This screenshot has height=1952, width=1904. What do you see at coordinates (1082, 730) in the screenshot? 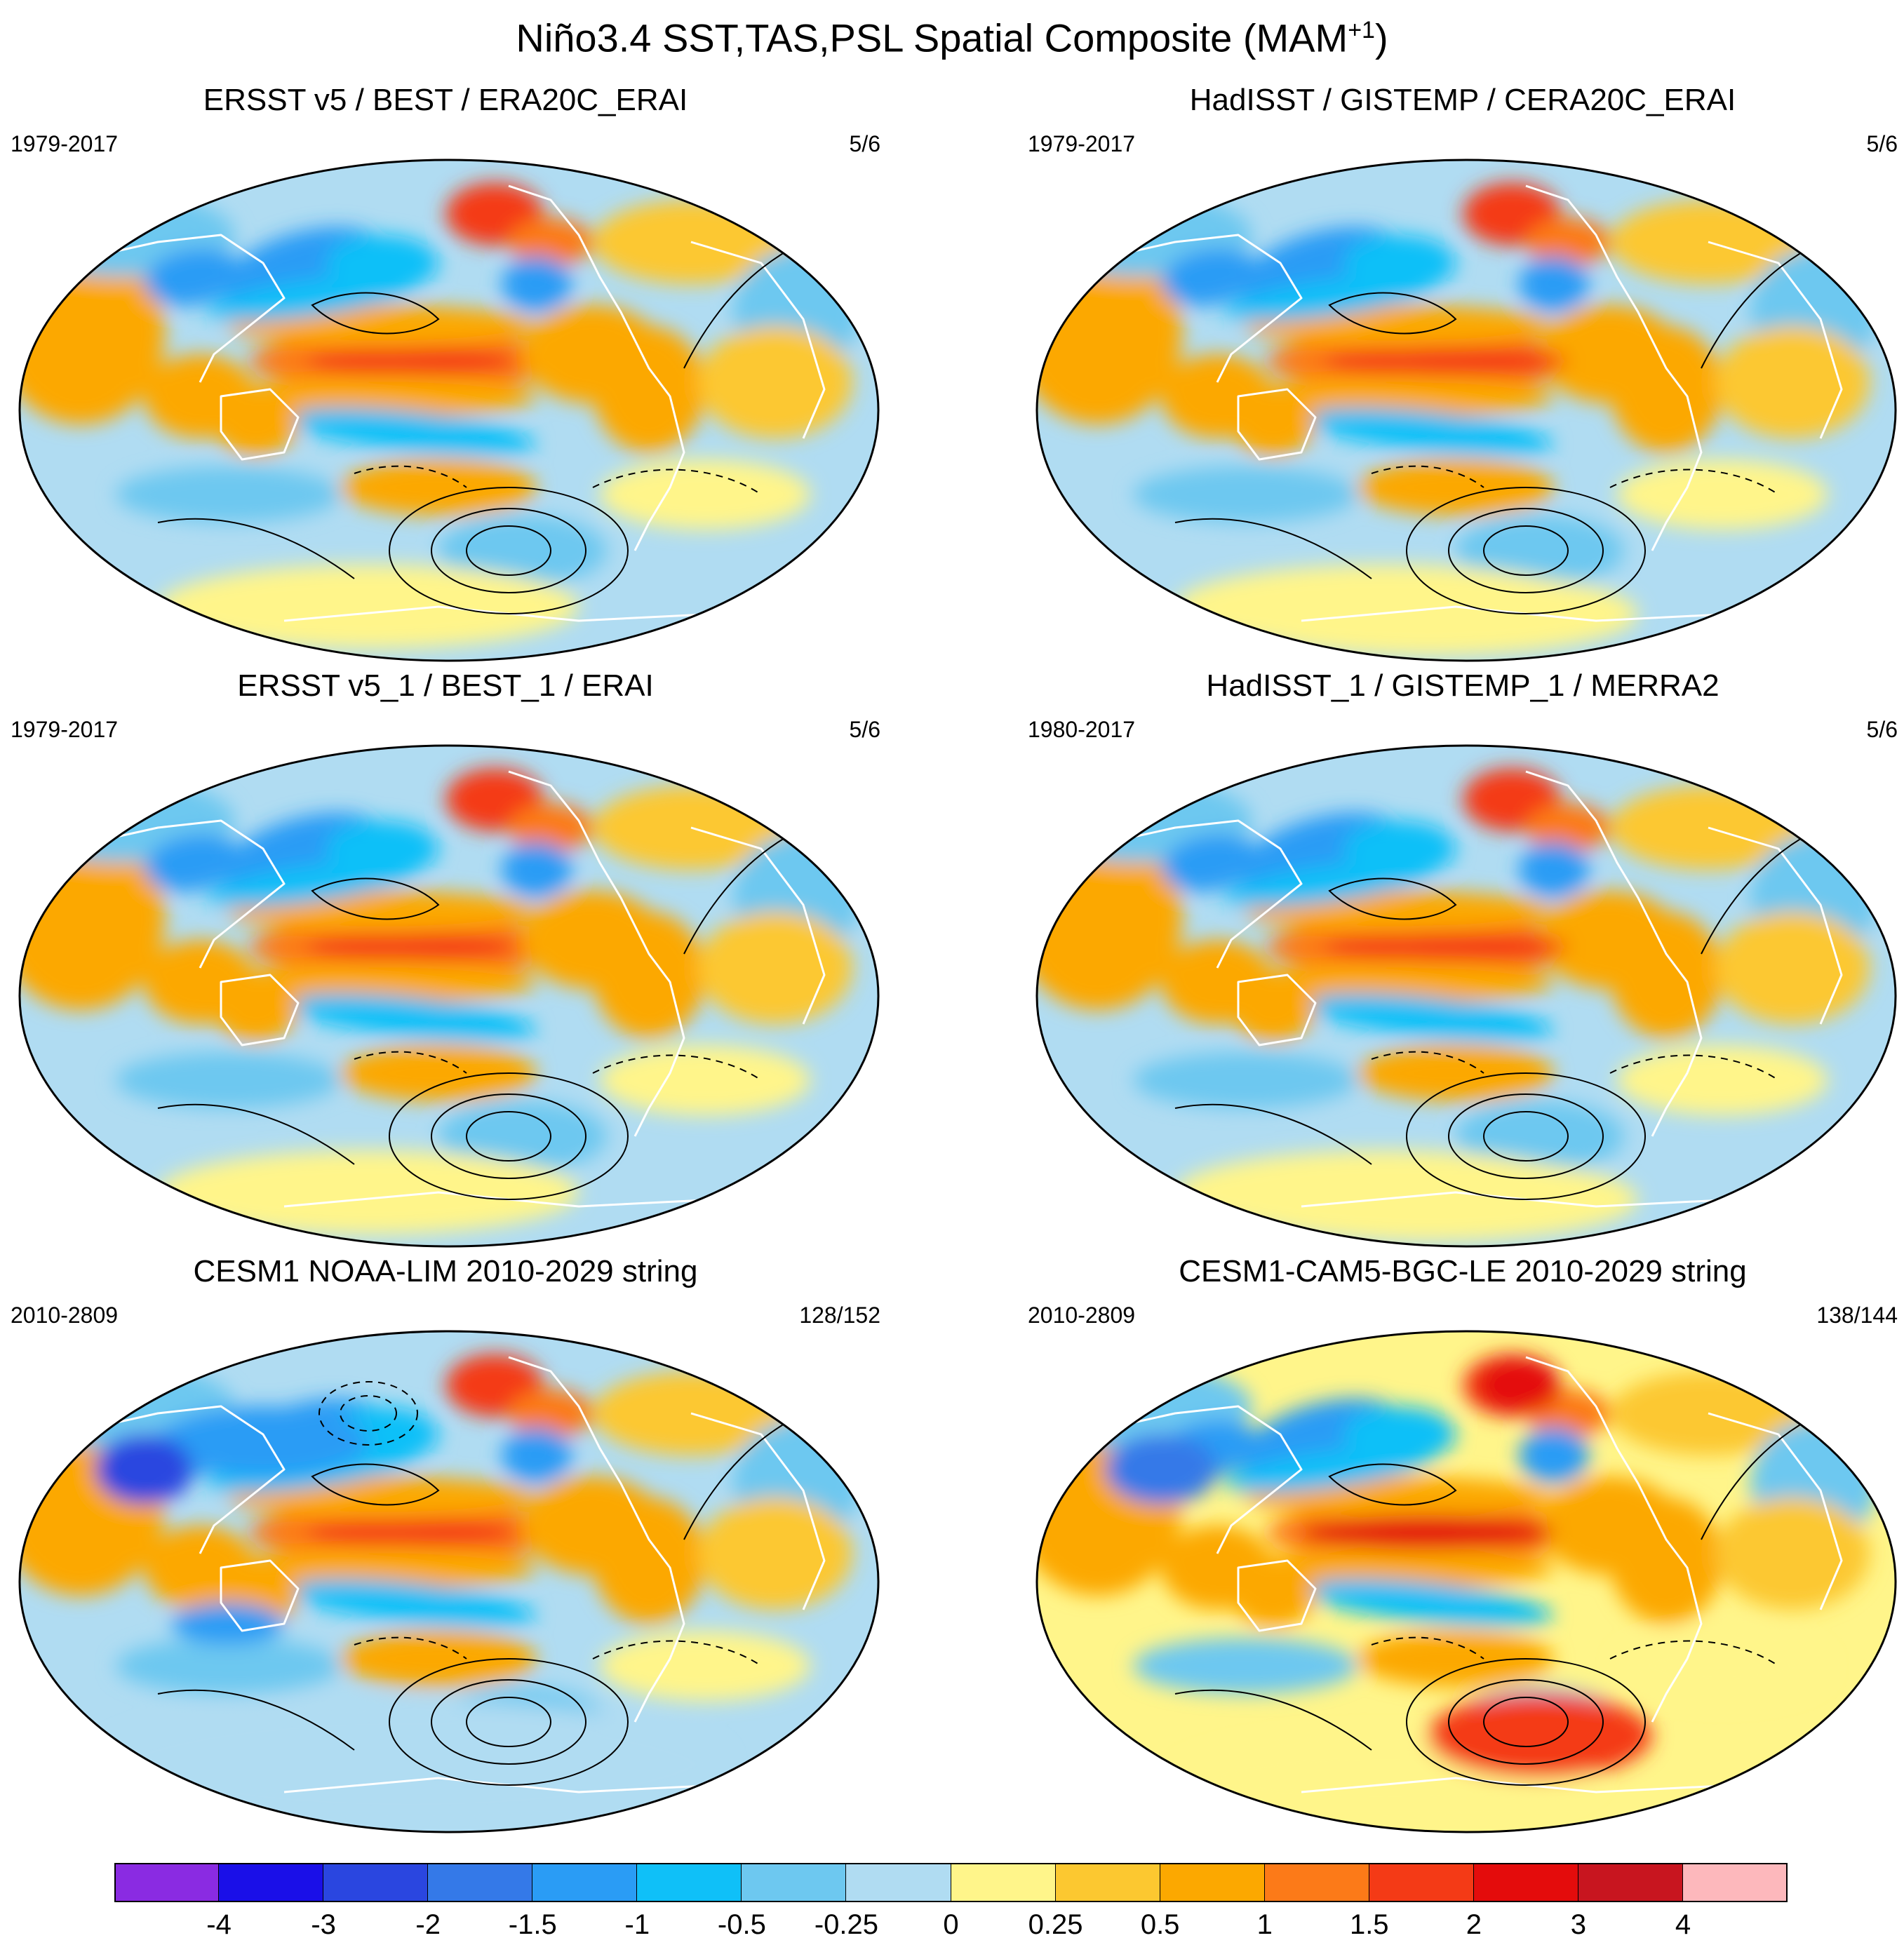
I see `panel-period: 1980-2017` at bounding box center [1082, 730].